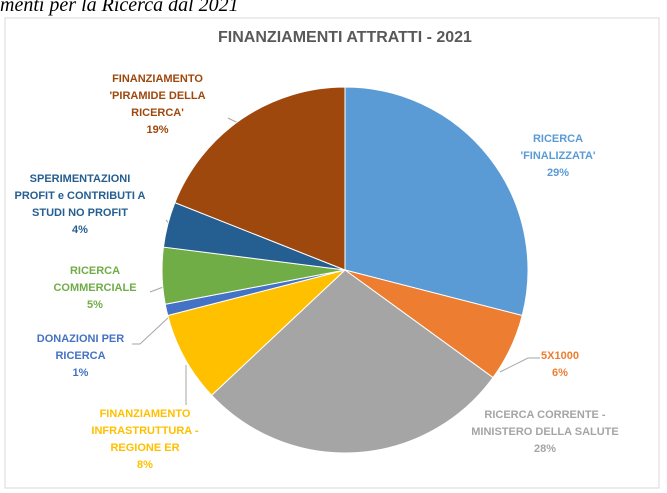  I want to click on category-label: FINANZIAMENTO 'PIRAMIDE DELLA RICERCA', so click(157, 96).